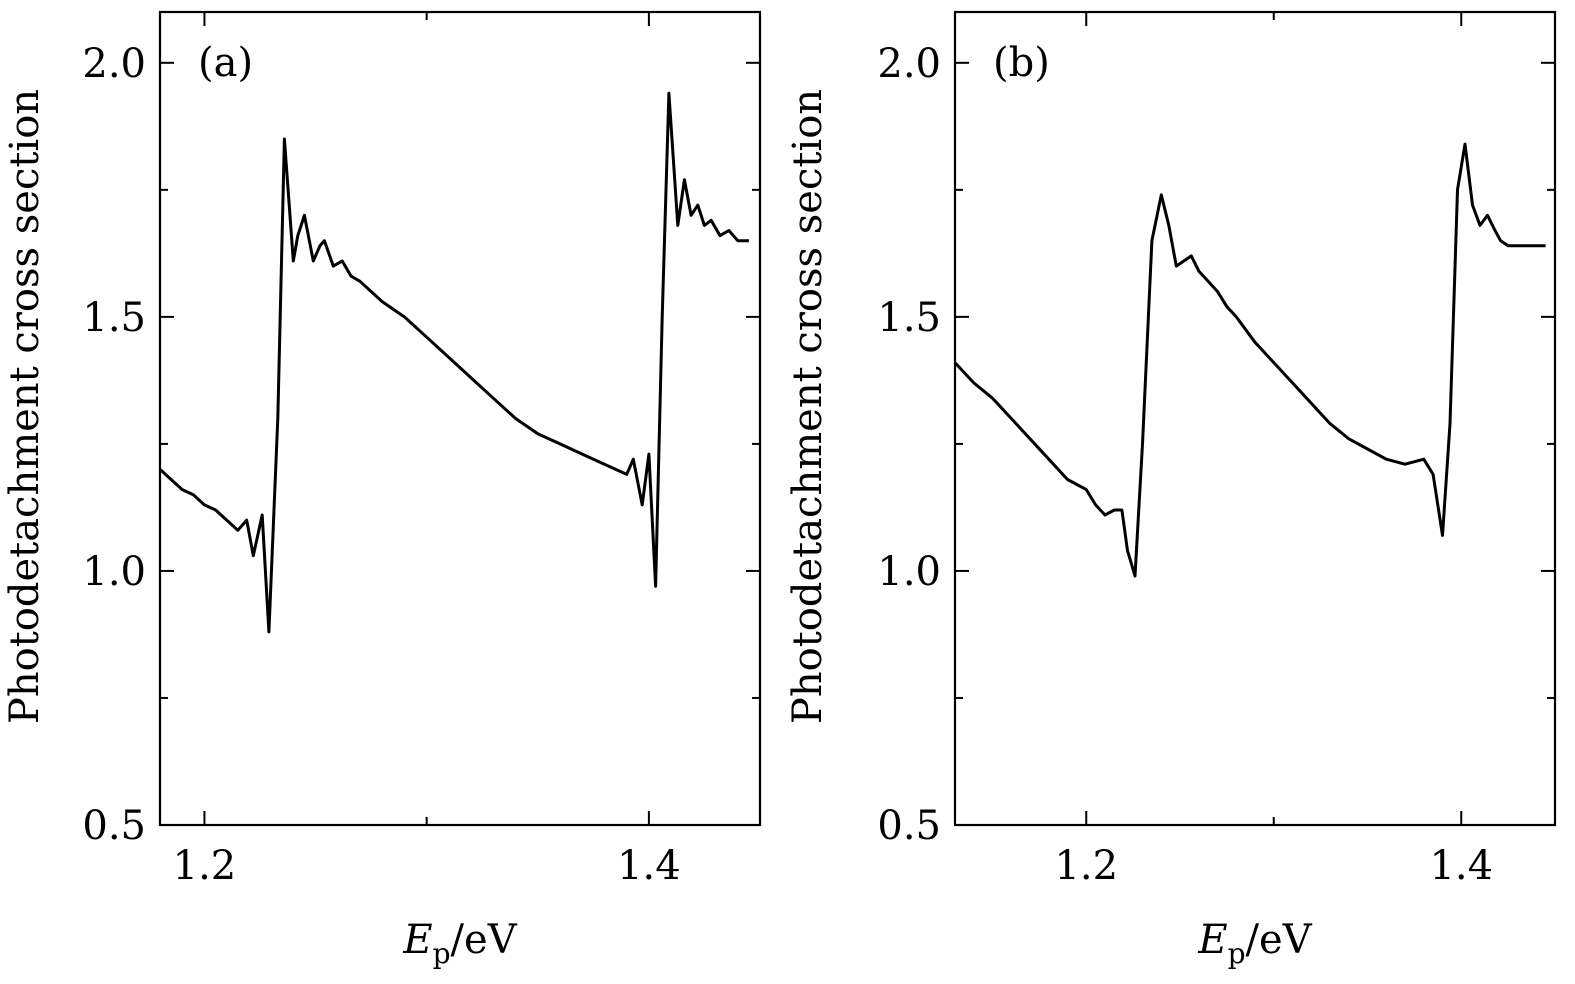 This screenshot has width=1575, height=984. Describe the element at coordinates (808, 406) in the screenshot. I see `panel-b-y-axis-title: Photodetachment cross section` at that location.